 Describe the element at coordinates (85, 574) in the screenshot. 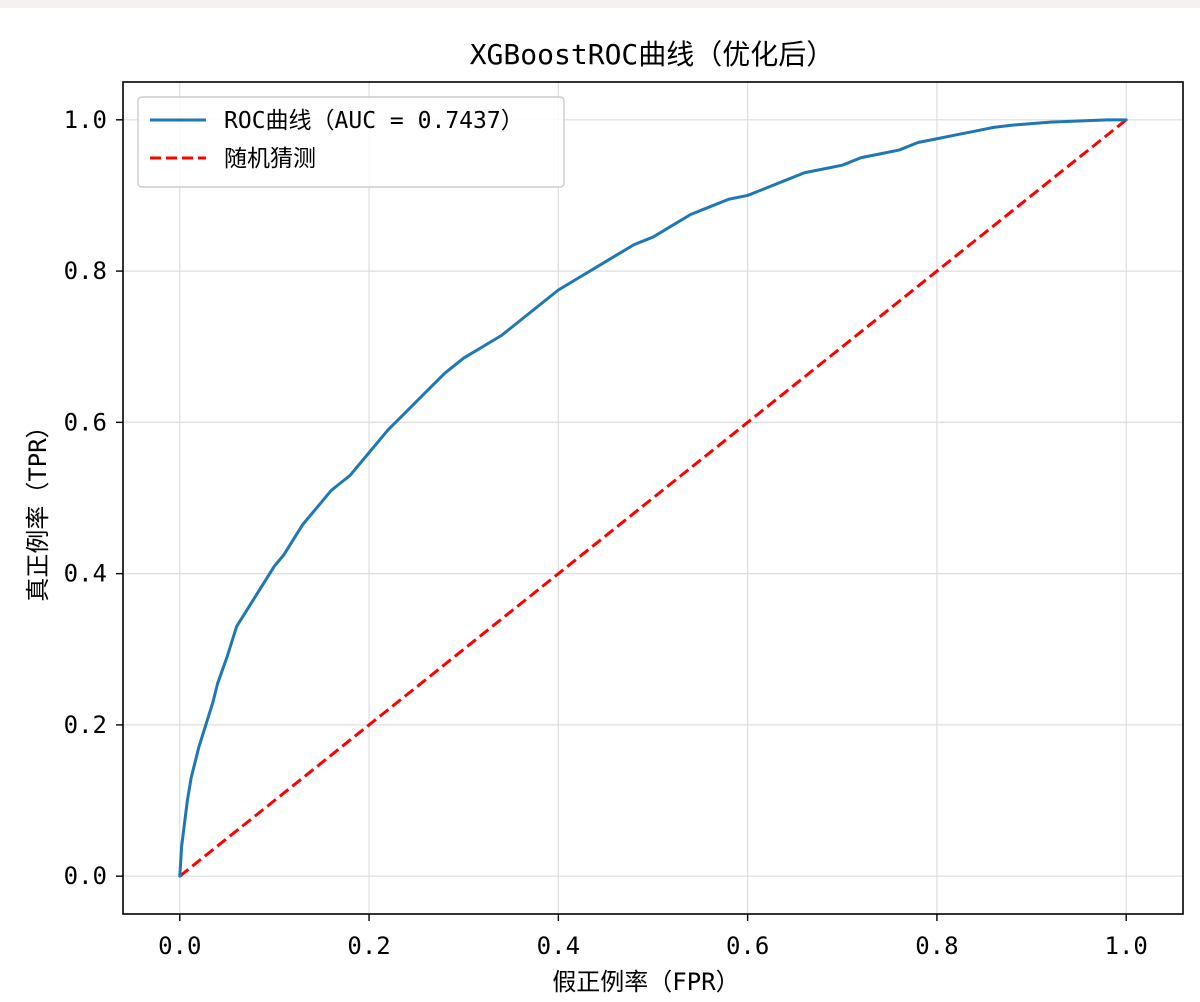

I see `y-tick-label-2: 0.4` at that location.